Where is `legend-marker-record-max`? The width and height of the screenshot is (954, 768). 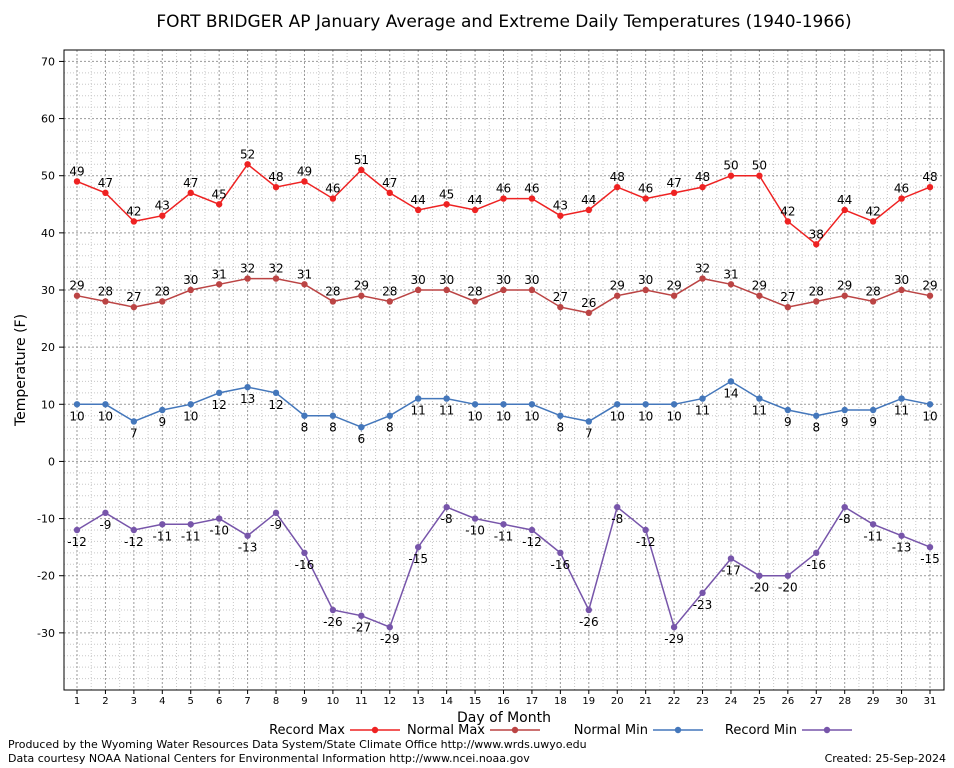 legend-marker-record-max is located at coordinates (375, 730).